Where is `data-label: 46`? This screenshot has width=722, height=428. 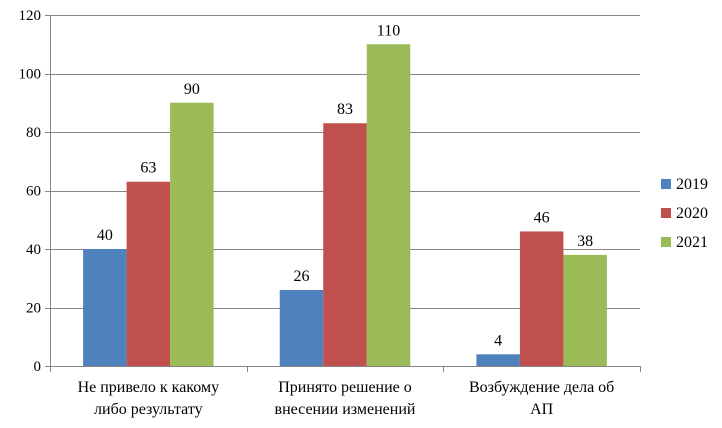 data-label: 46 is located at coordinates (542, 217).